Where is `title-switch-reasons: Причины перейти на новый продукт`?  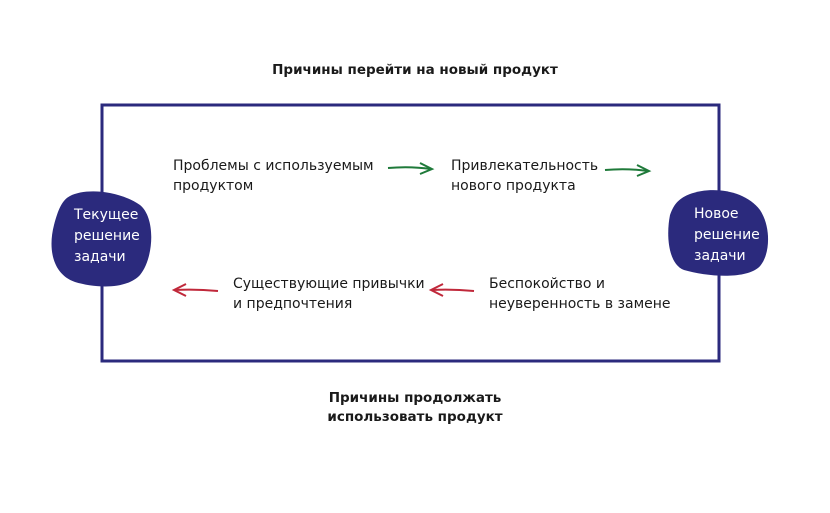
title-switch-reasons: Причины перейти на новый продукт is located at coordinates (415, 70).